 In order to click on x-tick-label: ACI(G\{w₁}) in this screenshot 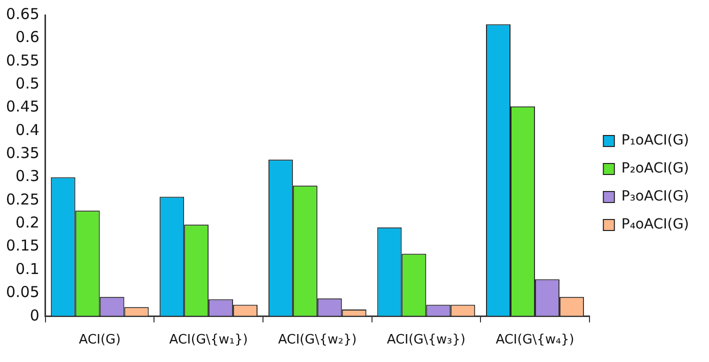, I will do `click(208, 340)`.